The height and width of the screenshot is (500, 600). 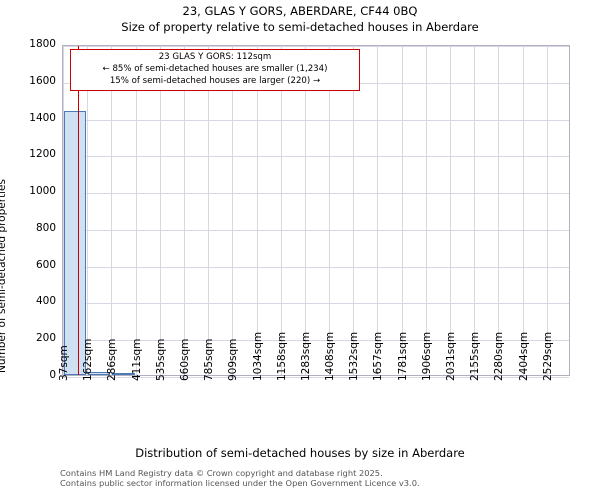 What do you see at coordinates (354, 356) in the screenshot?
I see `x-tick-label: 1532sqm` at bounding box center [354, 356].